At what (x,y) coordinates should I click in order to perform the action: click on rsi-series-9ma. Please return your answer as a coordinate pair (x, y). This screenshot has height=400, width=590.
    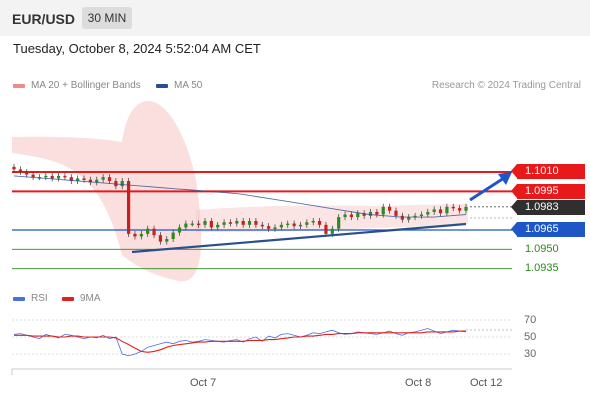
    Looking at the image, I should click on (240, 341).